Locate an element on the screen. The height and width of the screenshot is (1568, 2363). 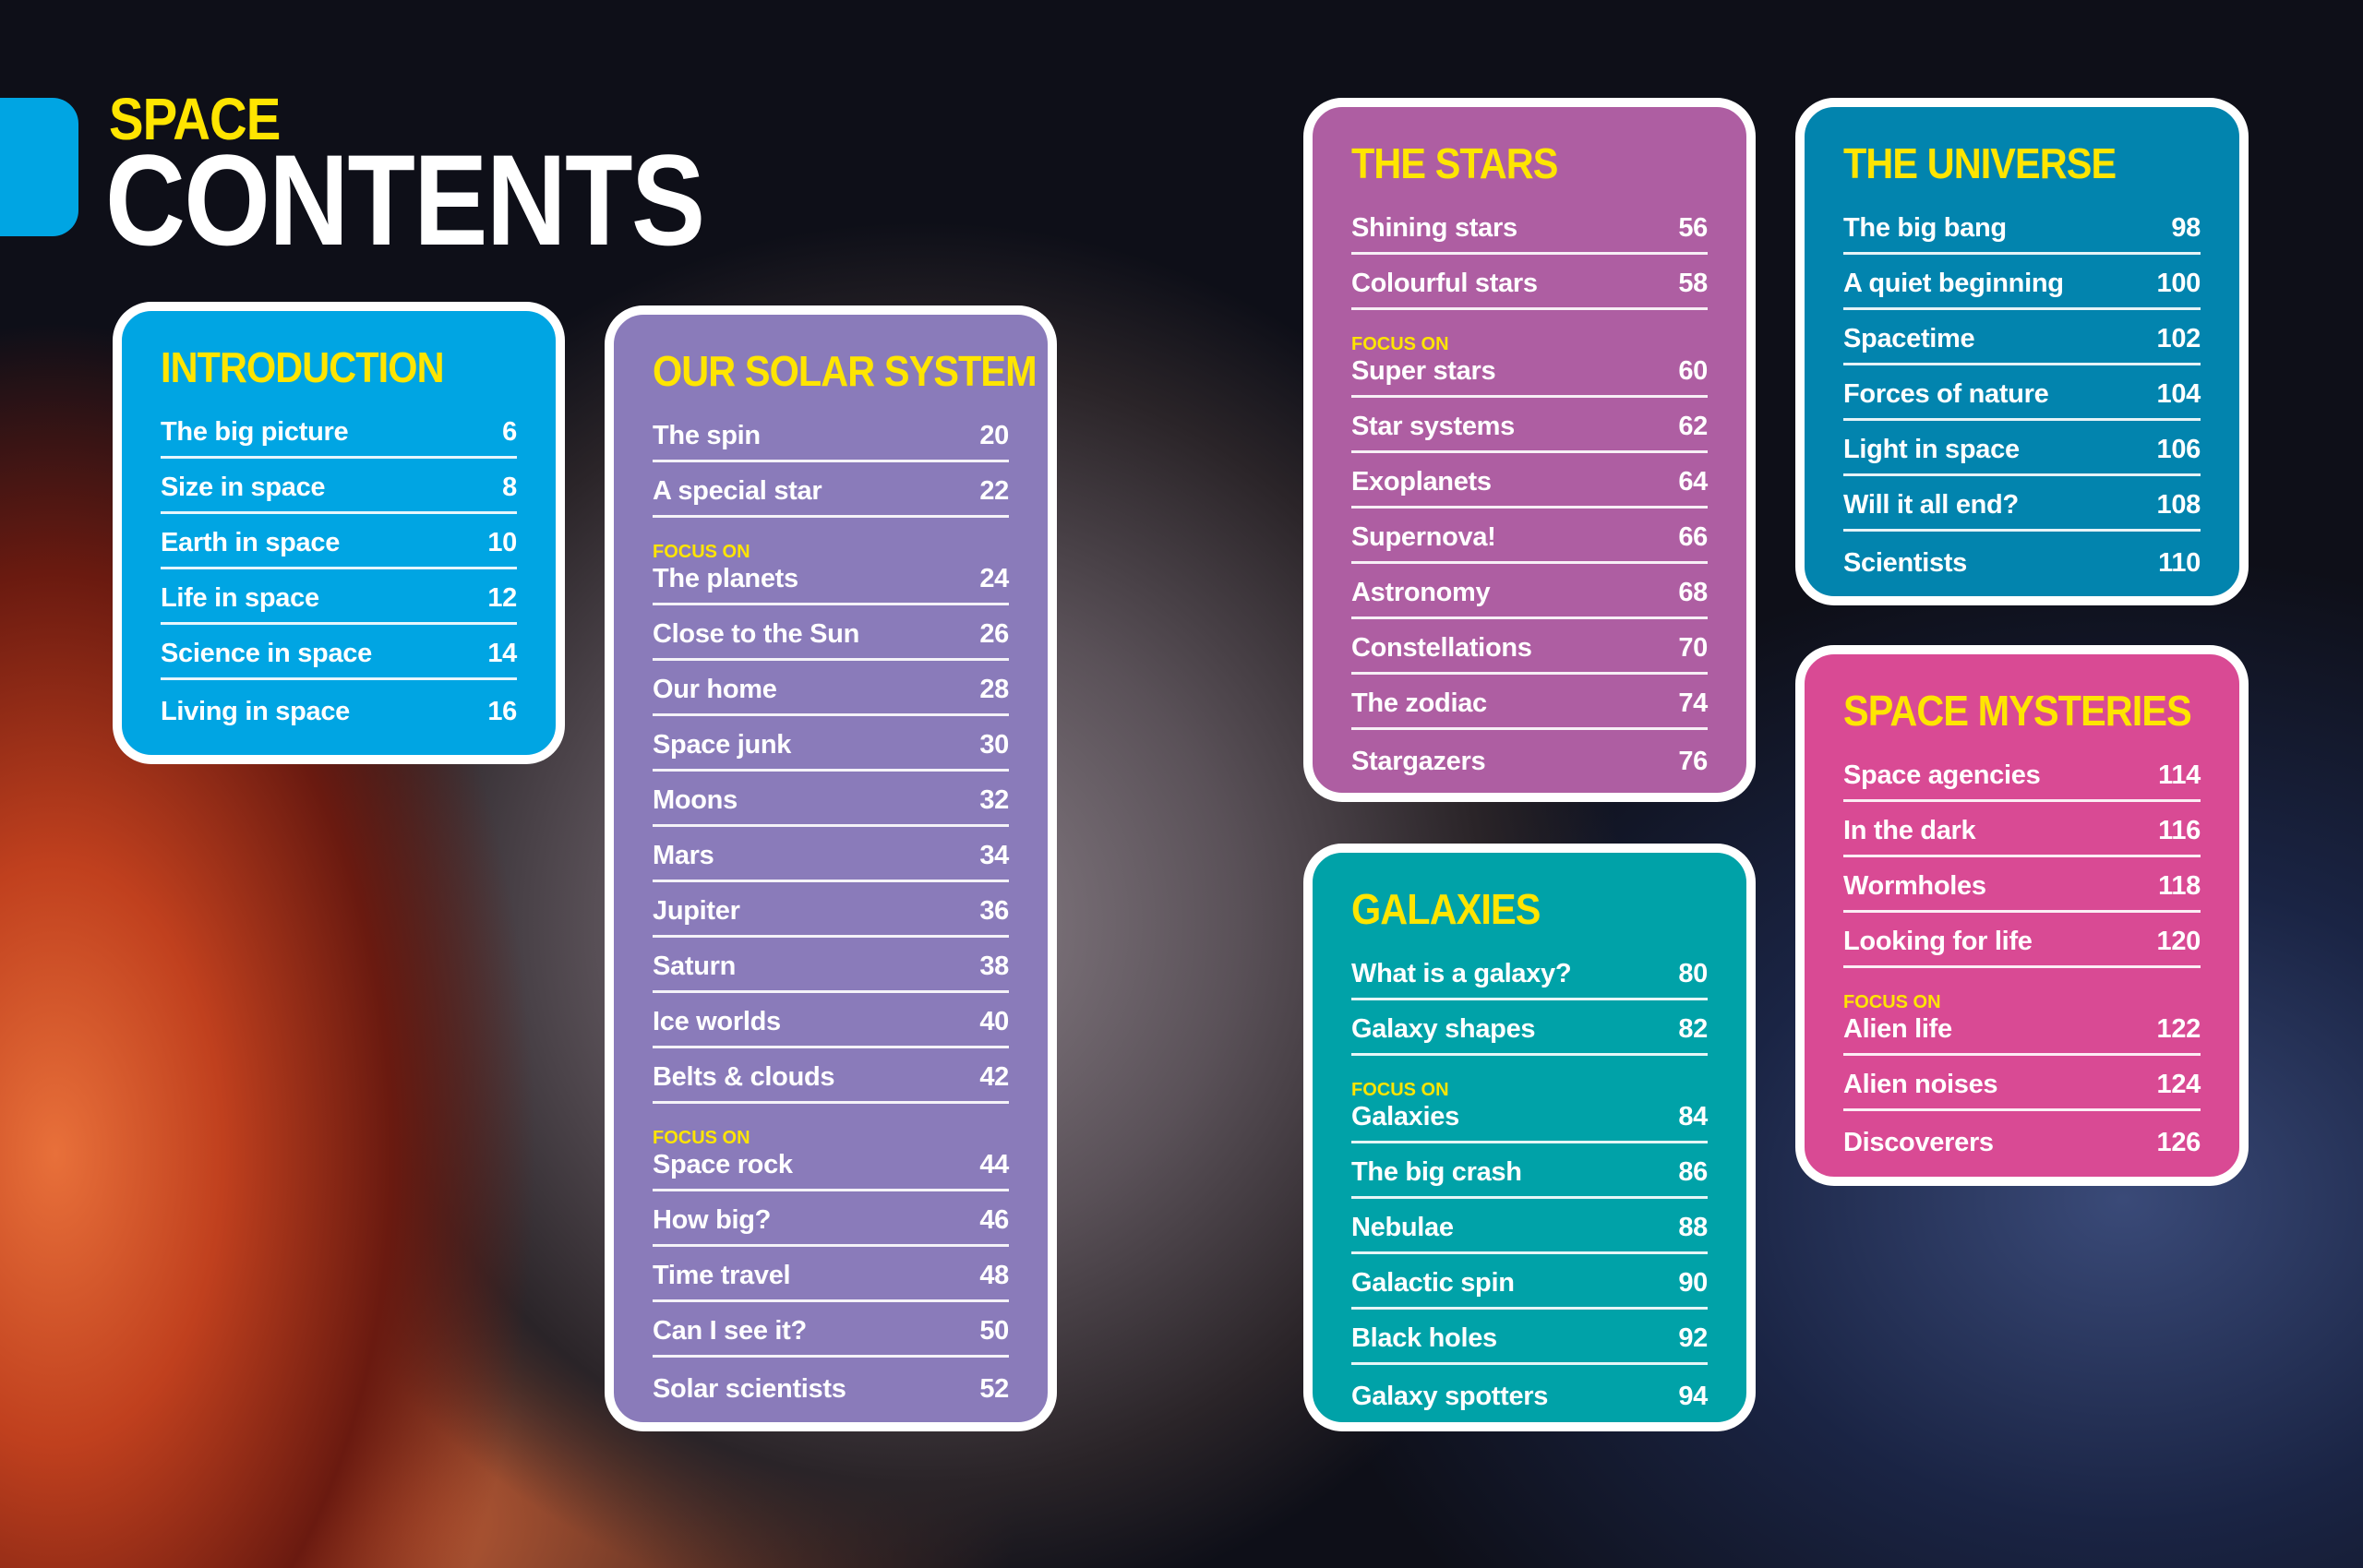
contents-entry: Will it all end? 108 is located at coordinates (2022, 505).